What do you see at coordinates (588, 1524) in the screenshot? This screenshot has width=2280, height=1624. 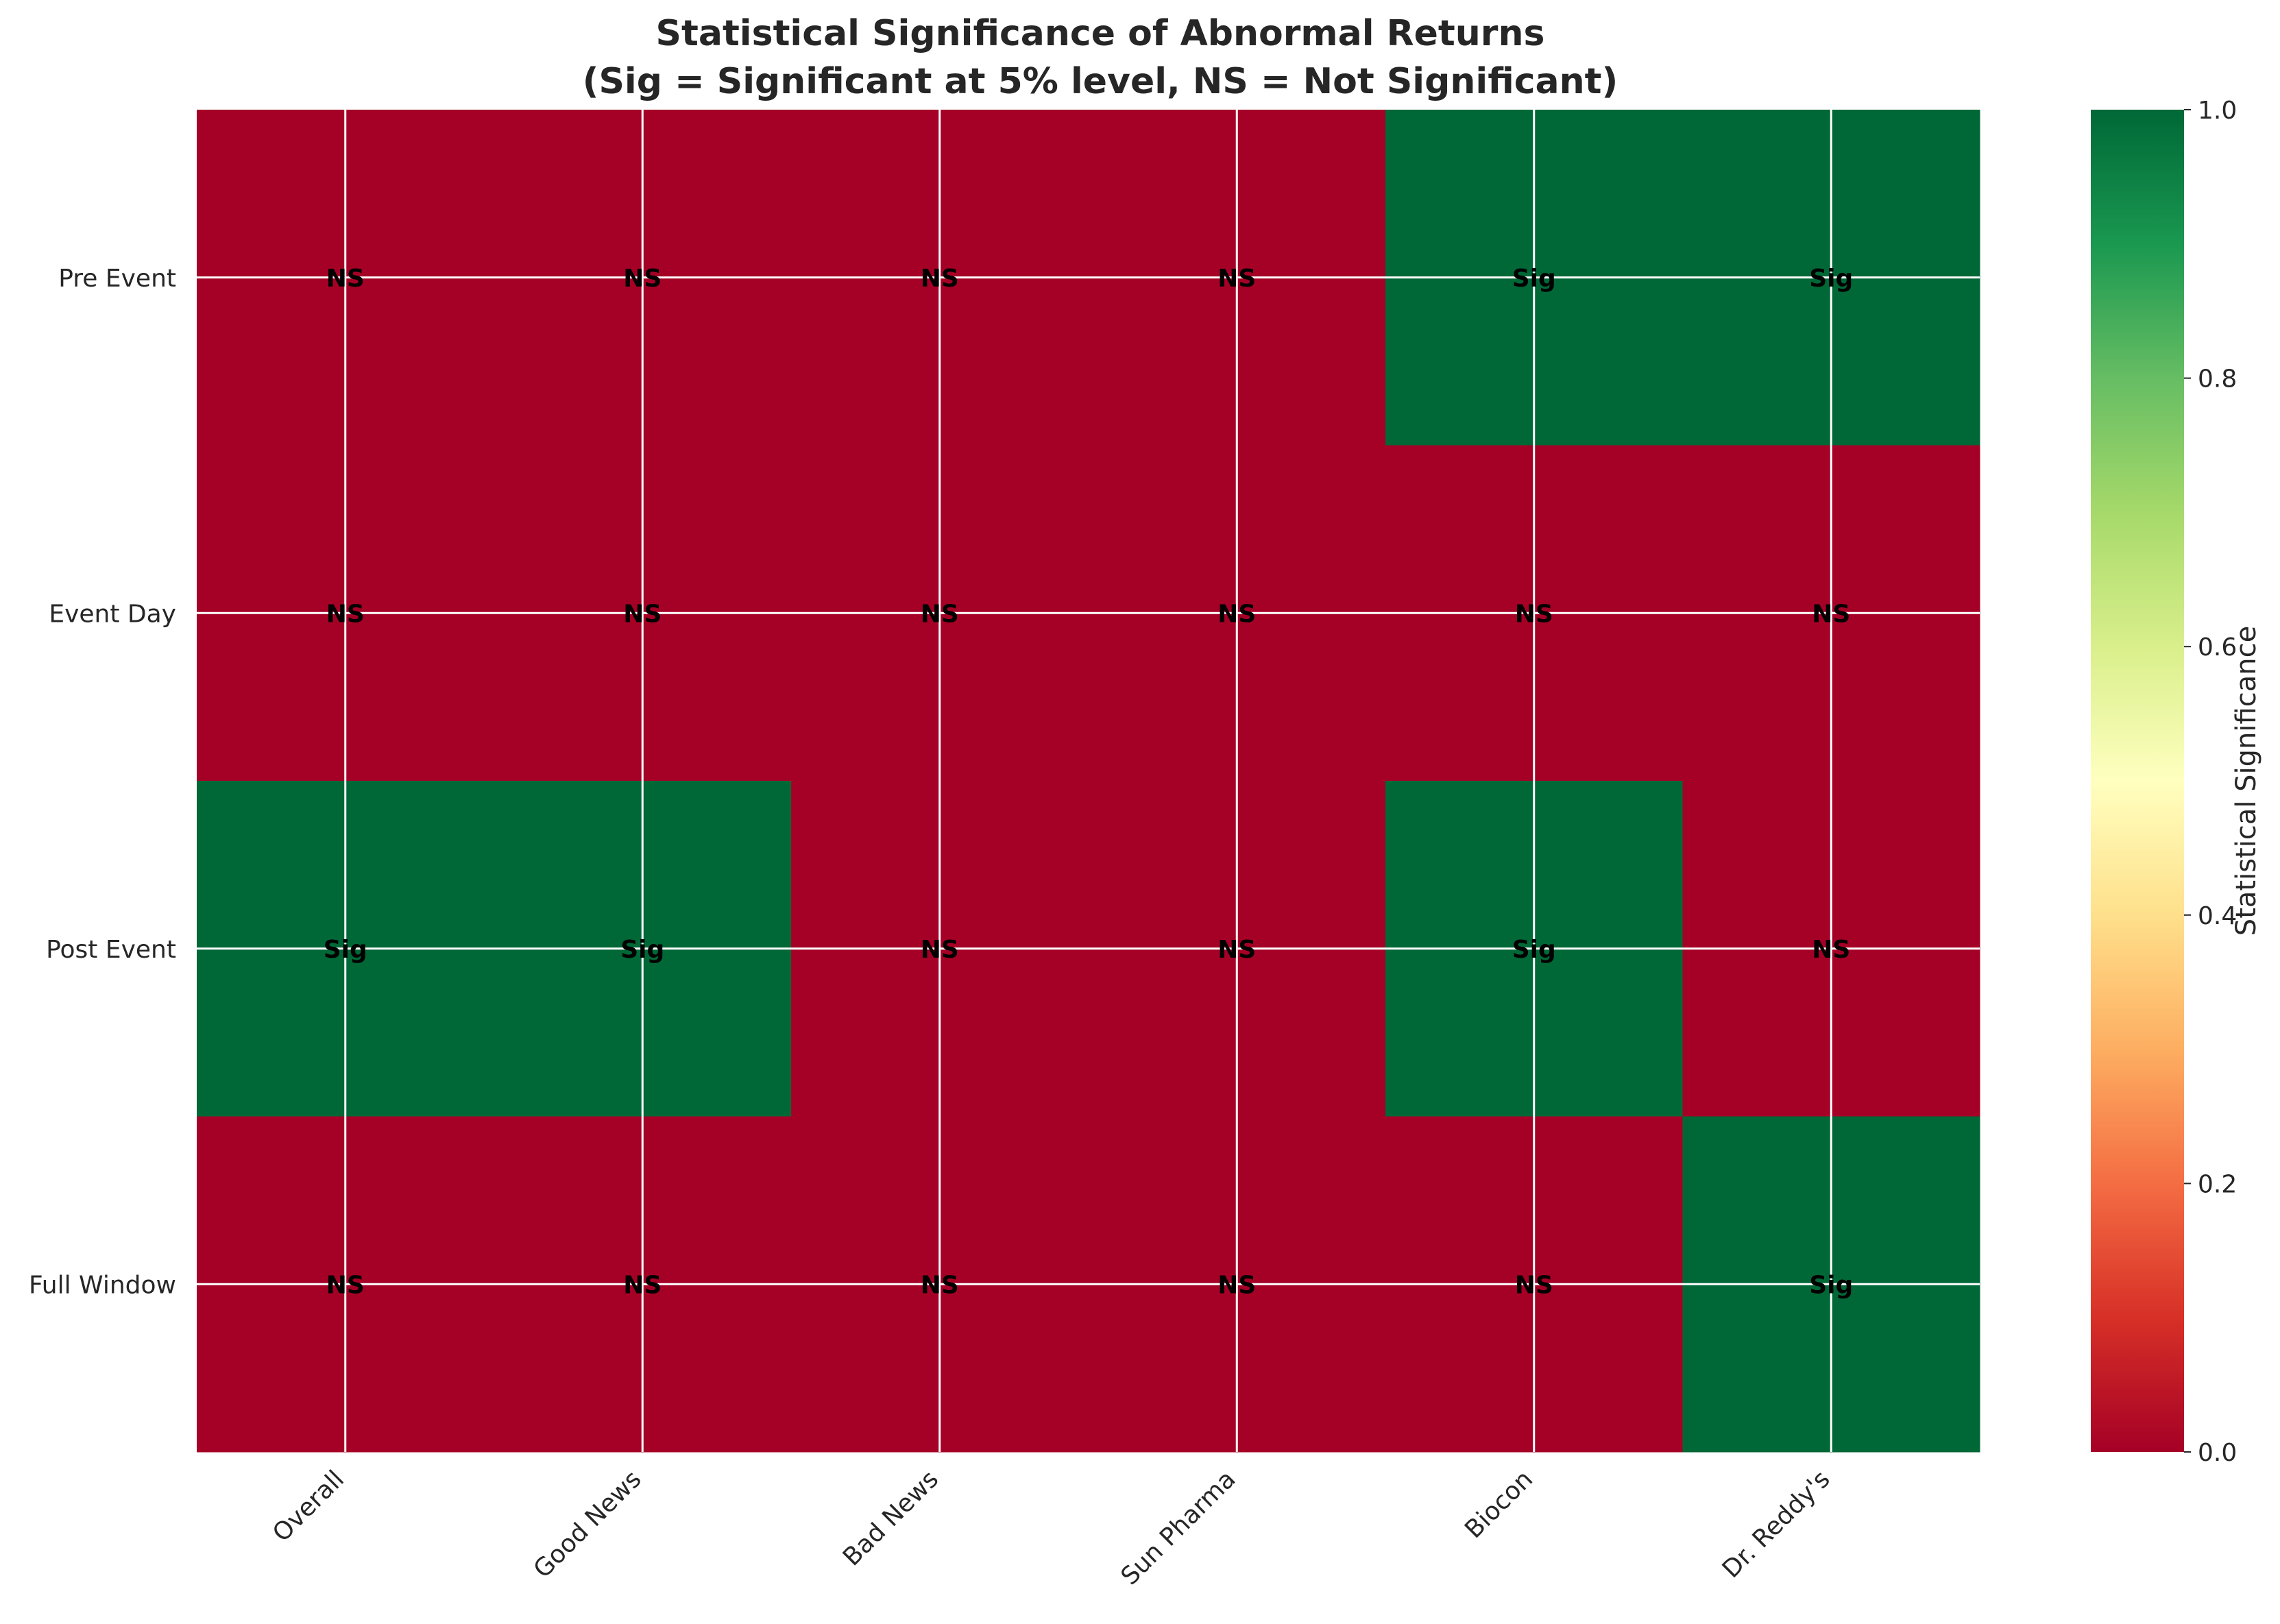 I see `column-tick-label: Good News` at bounding box center [588, 1524].